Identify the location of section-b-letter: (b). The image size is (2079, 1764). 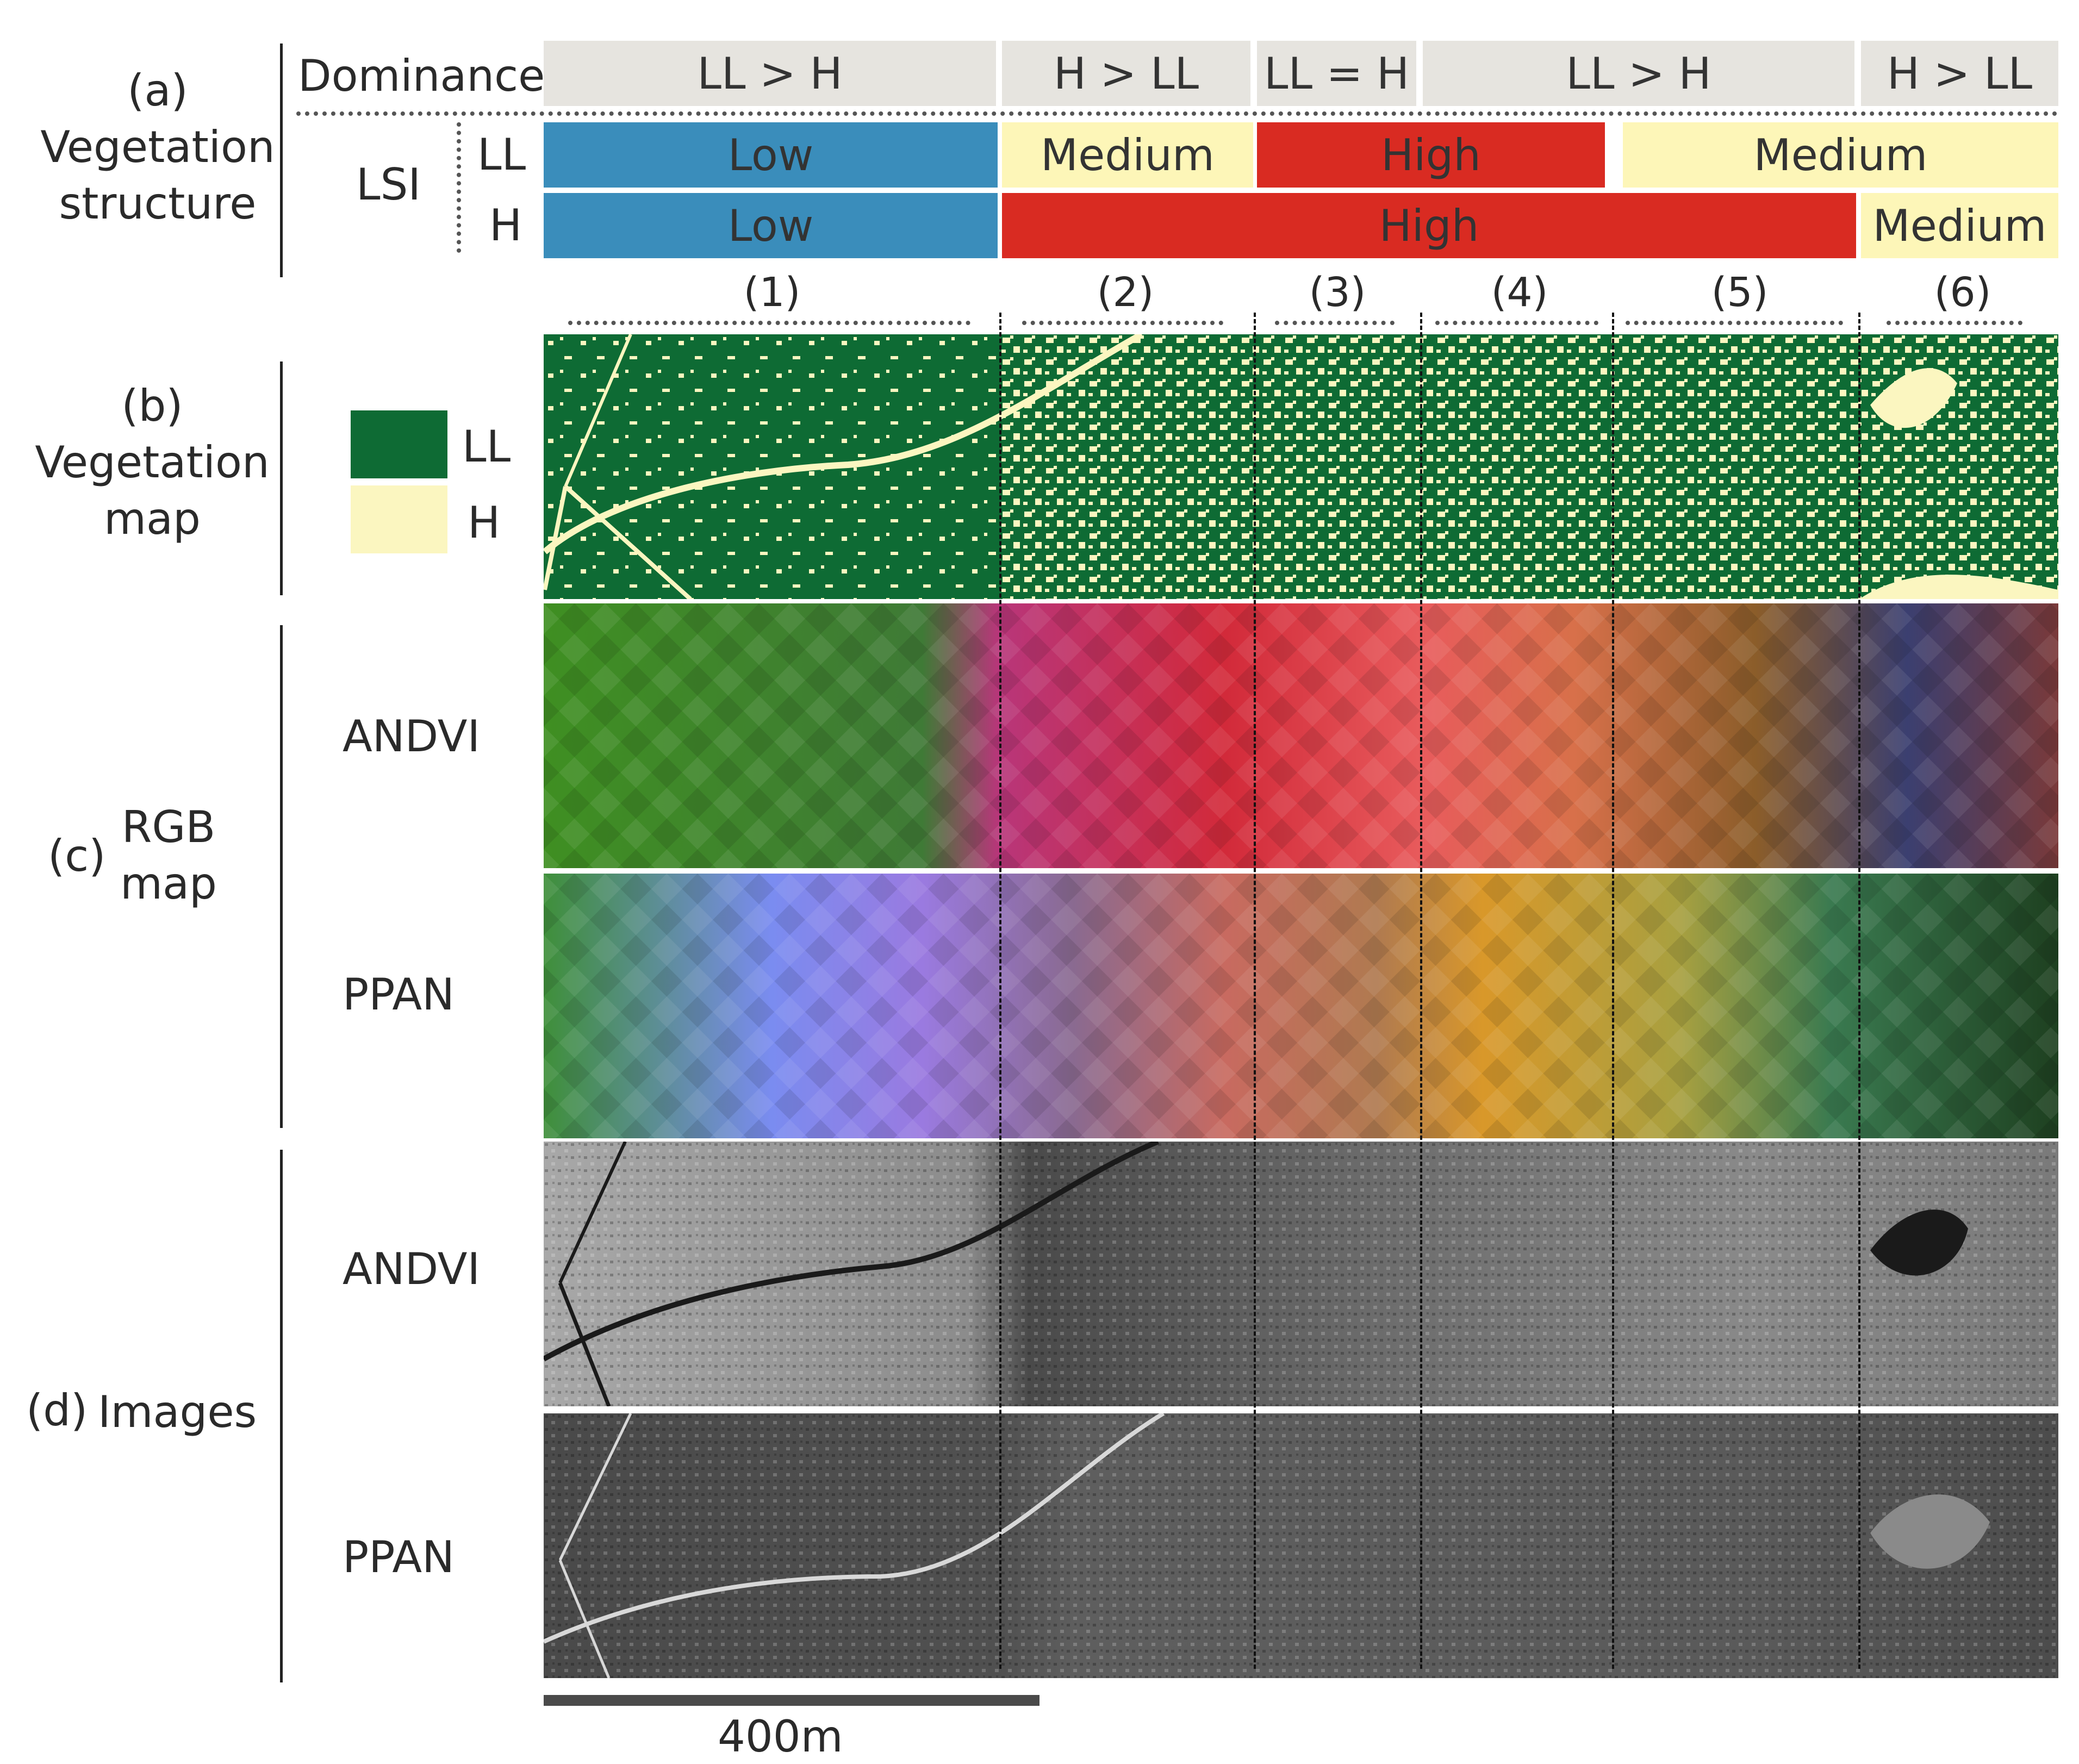
(152, 406).